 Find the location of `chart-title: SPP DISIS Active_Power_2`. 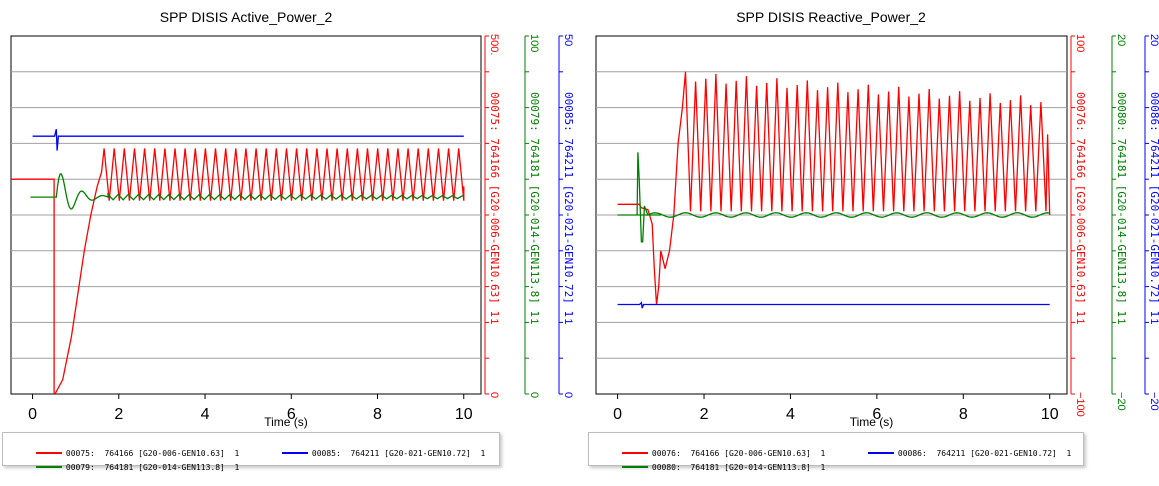

chart-title: SPP DISIS Active_Power_2 is located at coordinates (246, 17).